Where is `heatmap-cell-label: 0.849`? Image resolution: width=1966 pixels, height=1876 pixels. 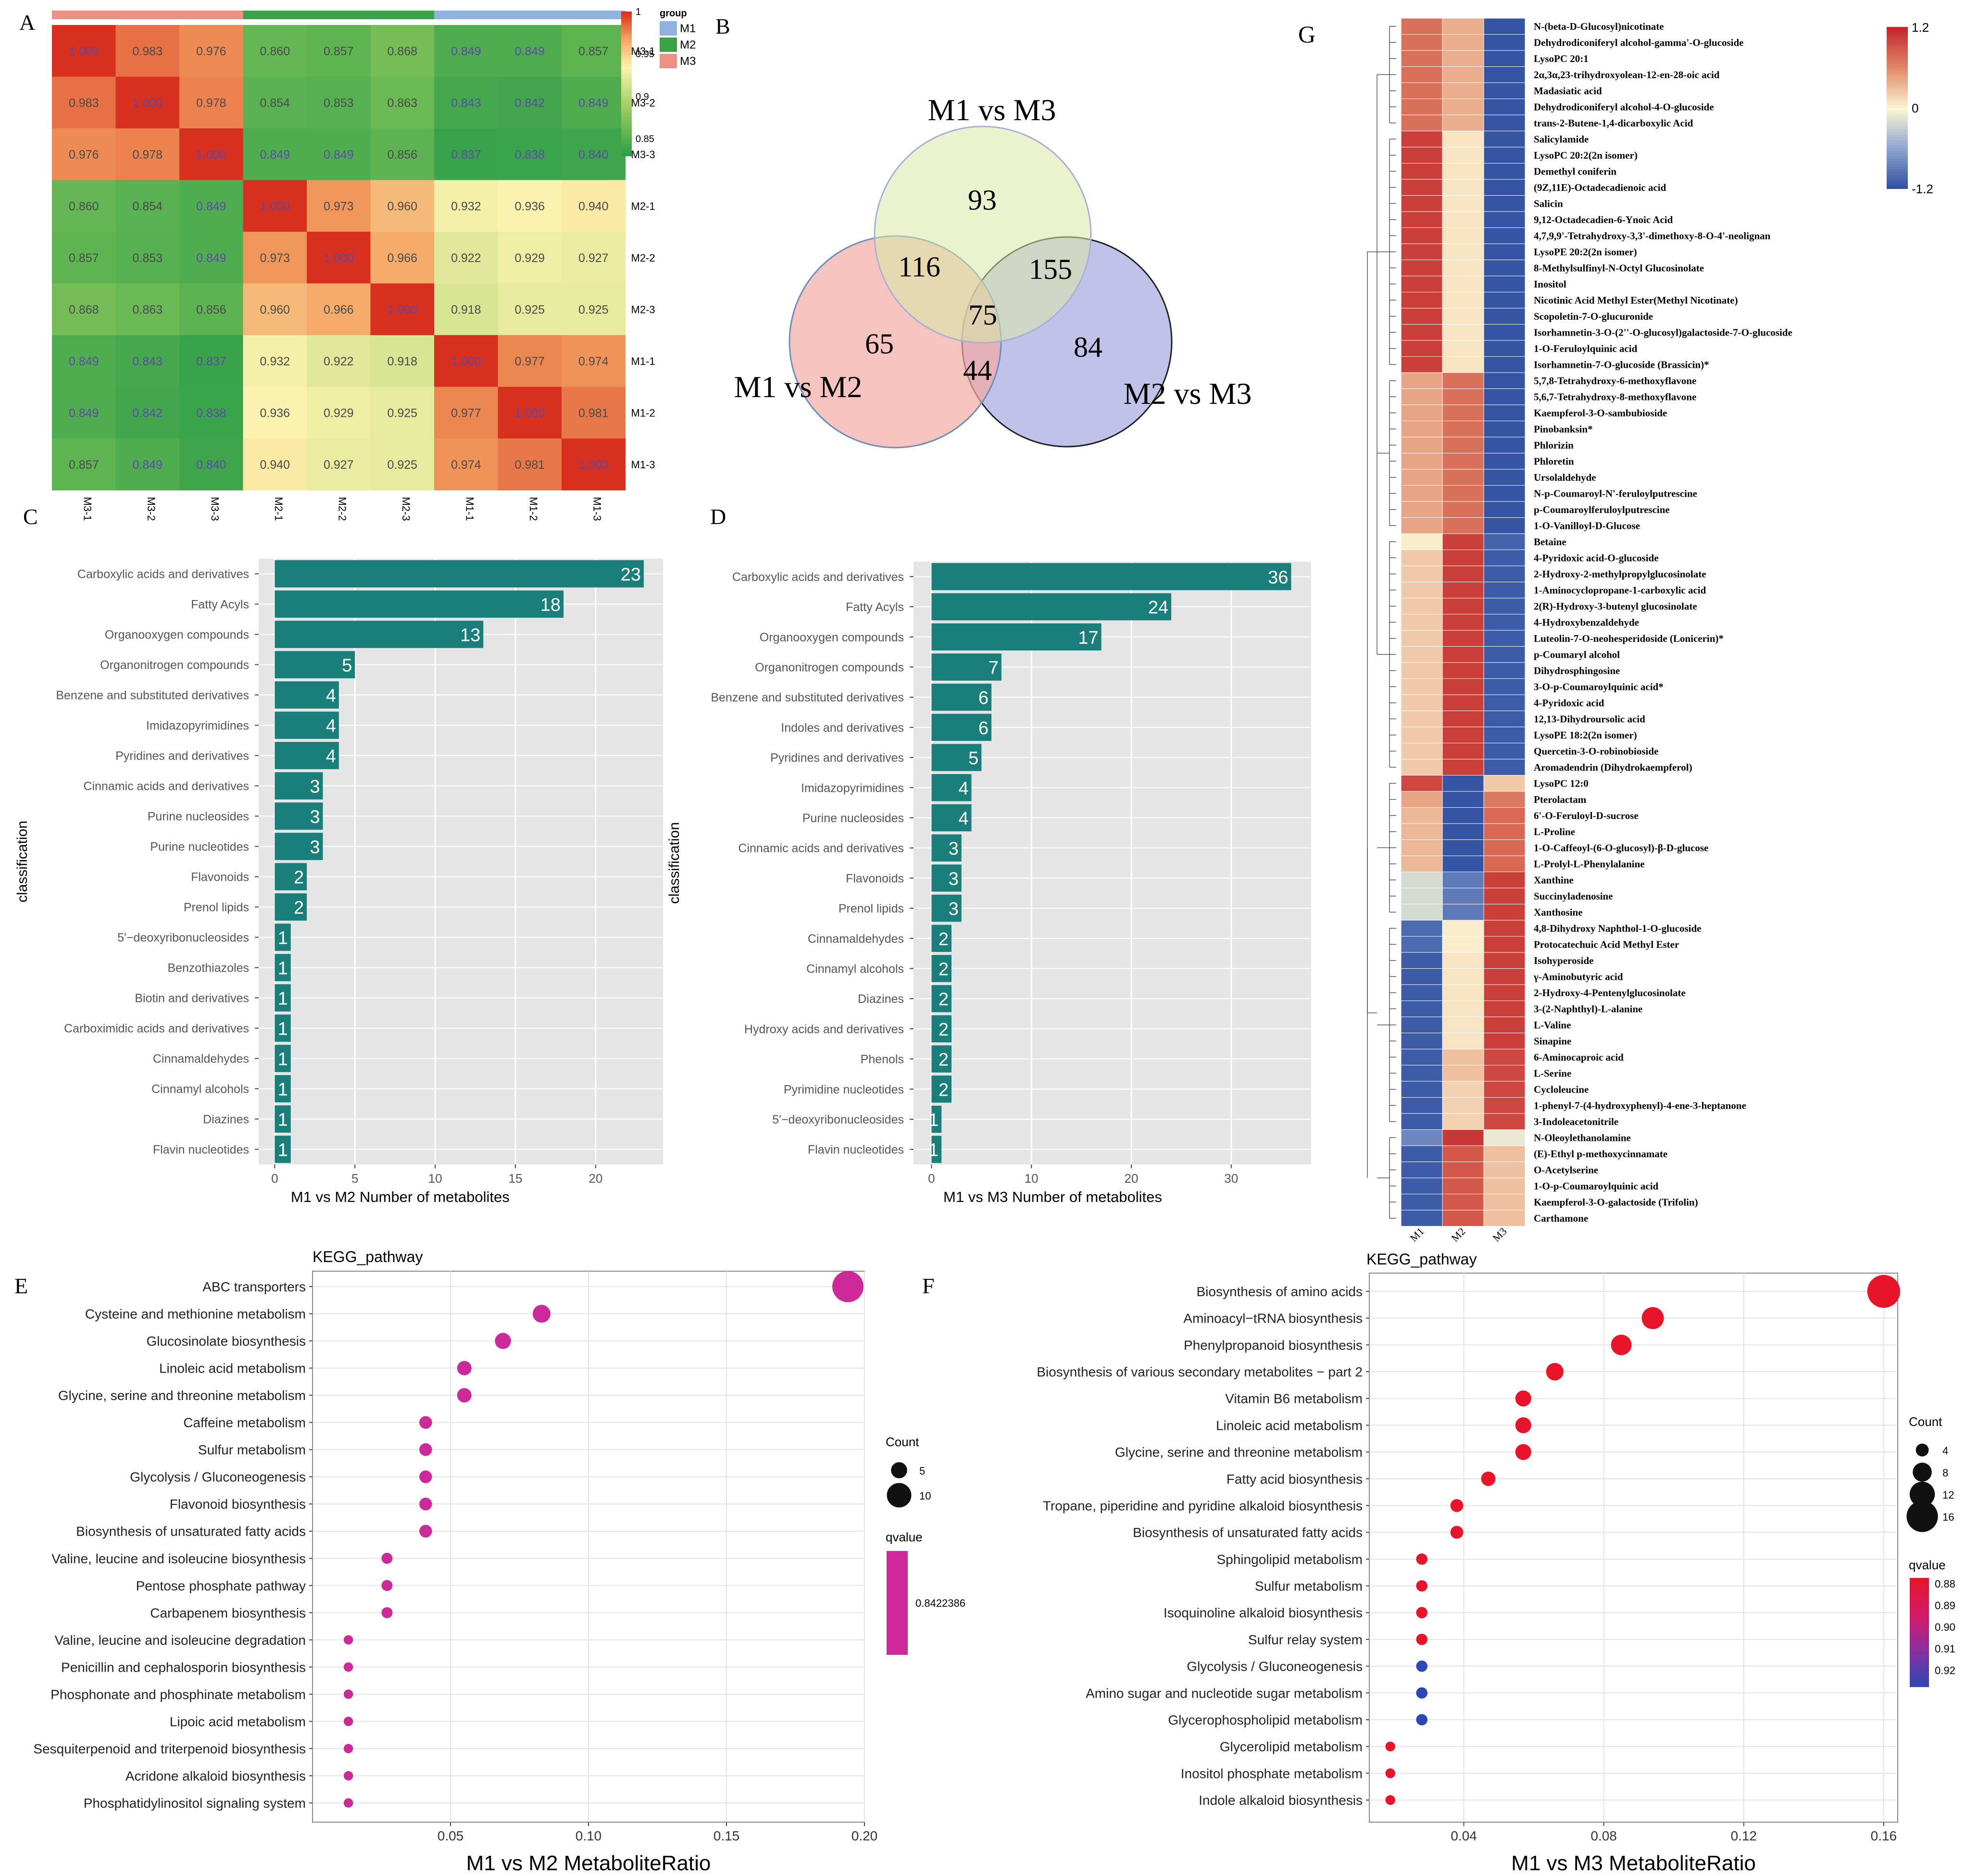 heatmap-cell-label: 0.849 is located at coordinates (211, 258).